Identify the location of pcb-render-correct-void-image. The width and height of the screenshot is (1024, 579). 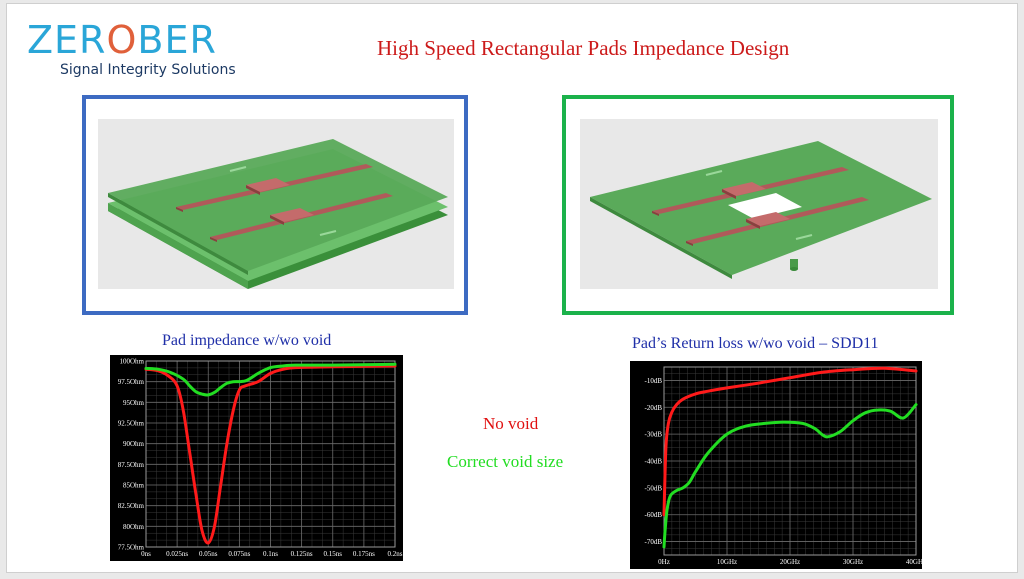
(759, 204).